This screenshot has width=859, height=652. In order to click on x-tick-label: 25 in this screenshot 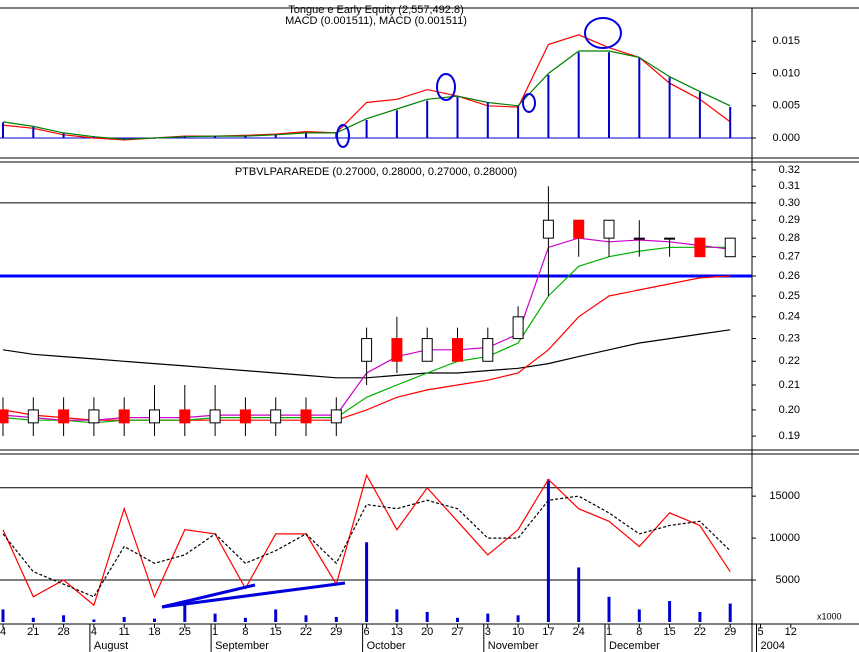, I will do `click(185, 632)`.